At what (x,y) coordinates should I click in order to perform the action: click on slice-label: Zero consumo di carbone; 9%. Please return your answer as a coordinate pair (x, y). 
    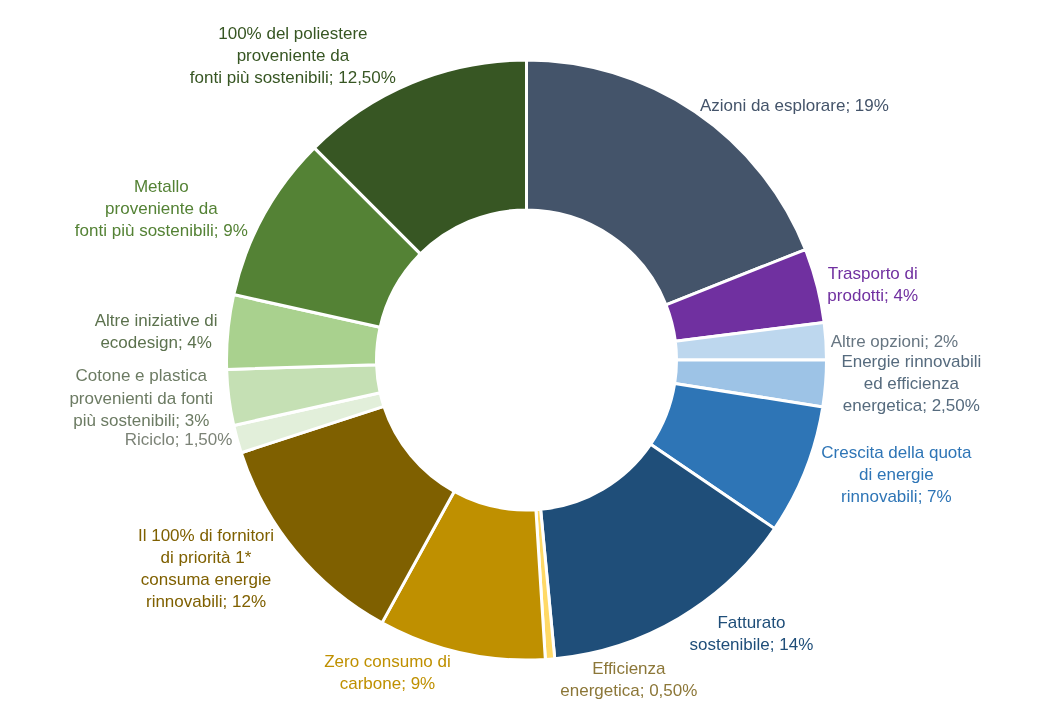
    Looking at the image, I should click on (387, 672).